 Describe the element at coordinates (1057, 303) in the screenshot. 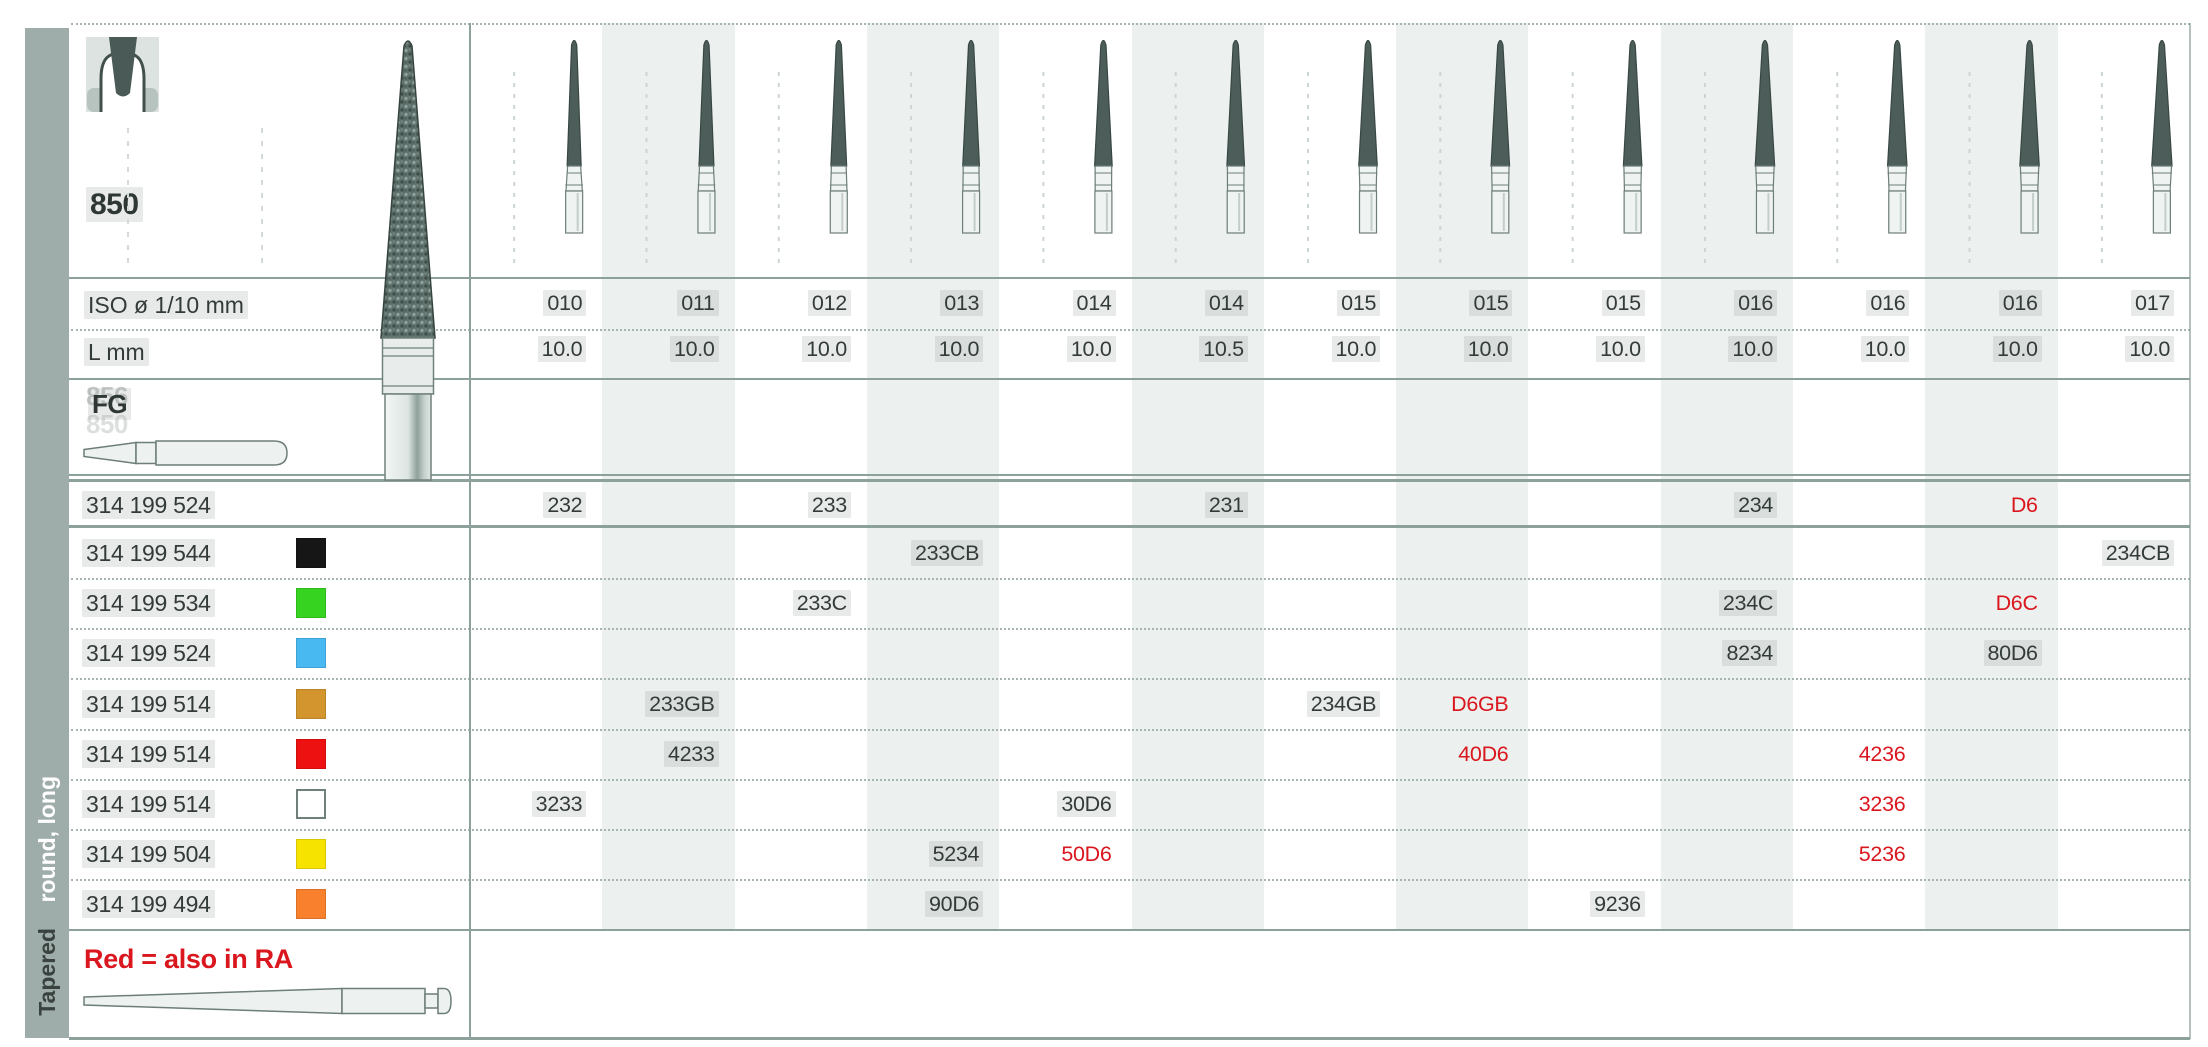

I see `iso-value-cell: 014` at that location.